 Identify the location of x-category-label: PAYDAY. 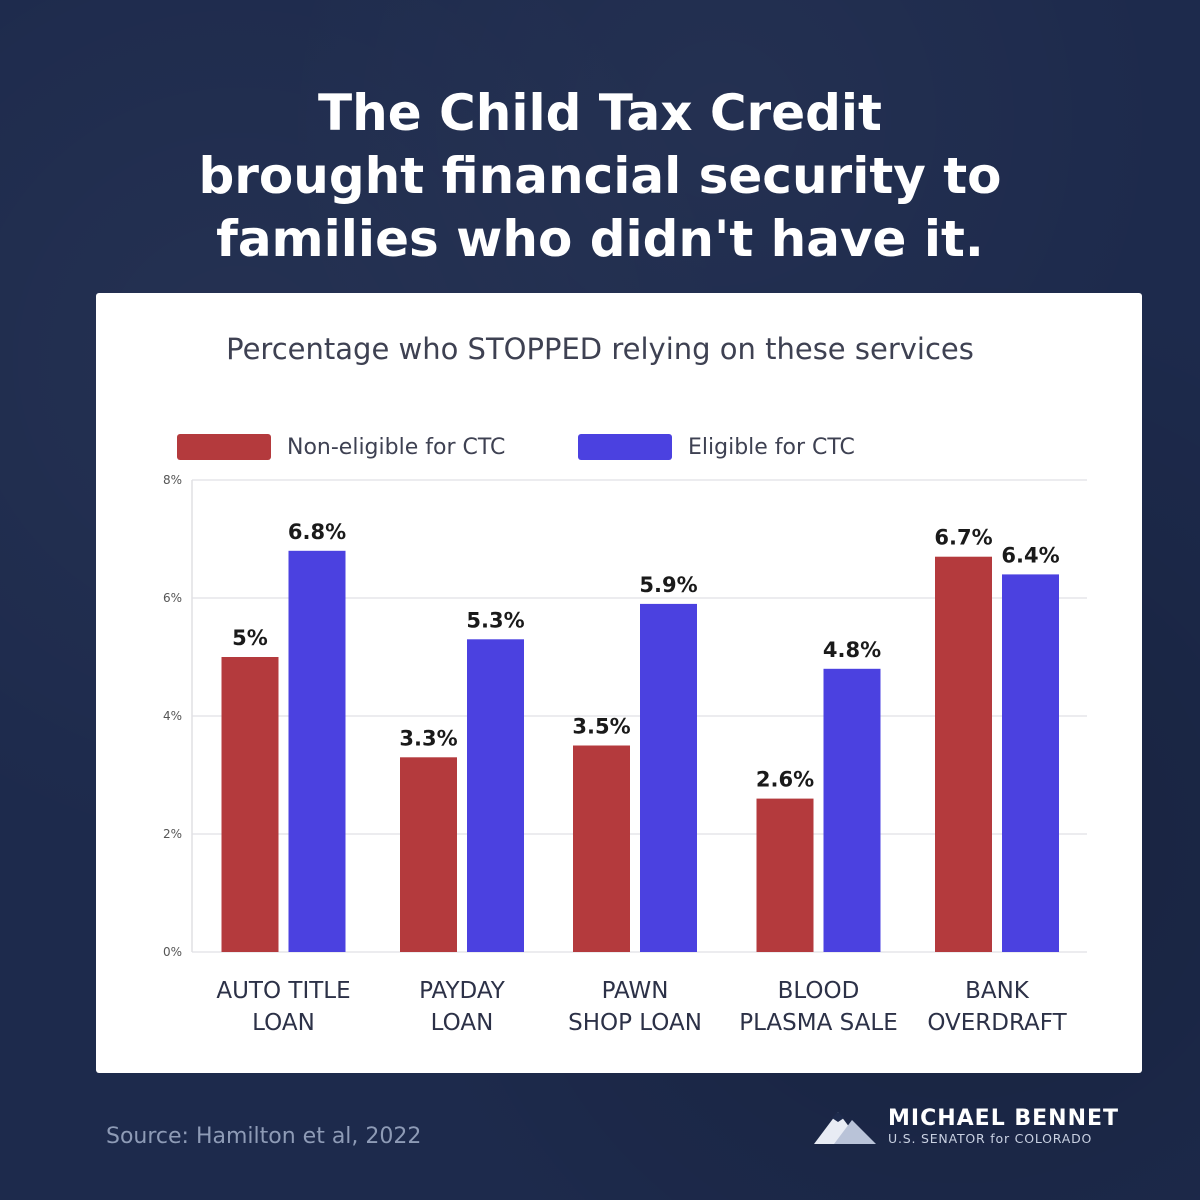
(462, 991).